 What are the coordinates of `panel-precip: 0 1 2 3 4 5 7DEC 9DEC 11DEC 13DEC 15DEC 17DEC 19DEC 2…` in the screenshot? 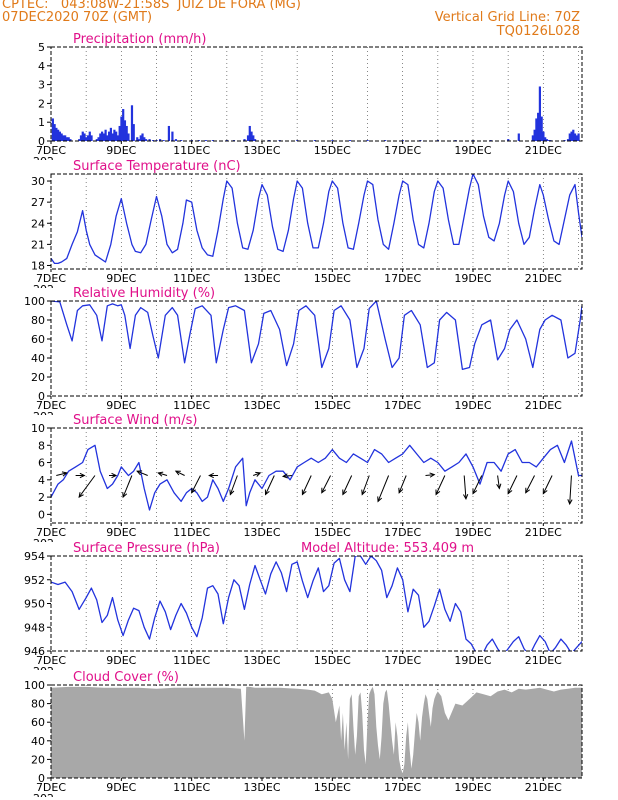 It's located at (308, 96).